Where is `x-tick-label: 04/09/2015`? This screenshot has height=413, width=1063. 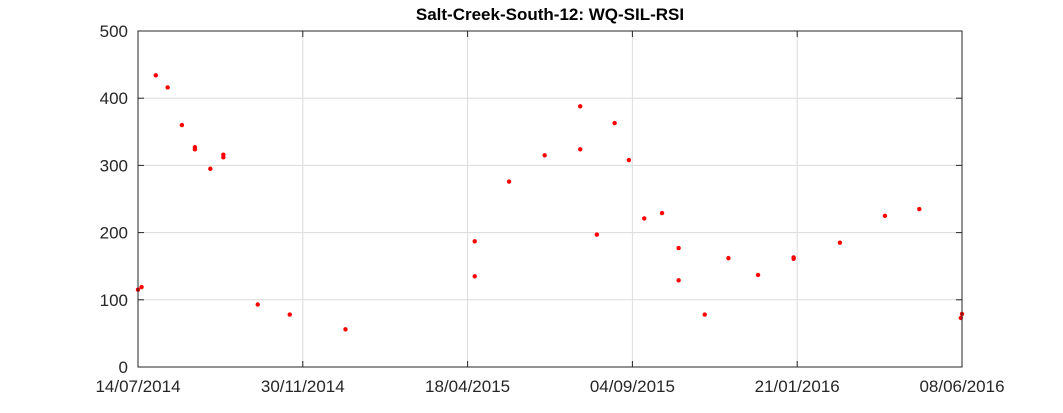 x-tick-label: 04/09/2015 is located at coordinates (632, 386).